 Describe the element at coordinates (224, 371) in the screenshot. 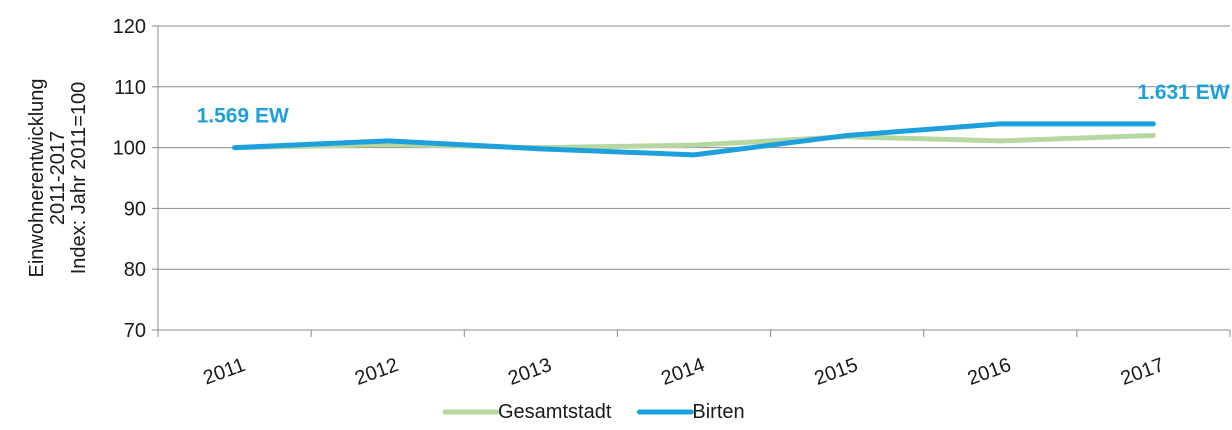

I see `x-tick-label: 2011` at that location.